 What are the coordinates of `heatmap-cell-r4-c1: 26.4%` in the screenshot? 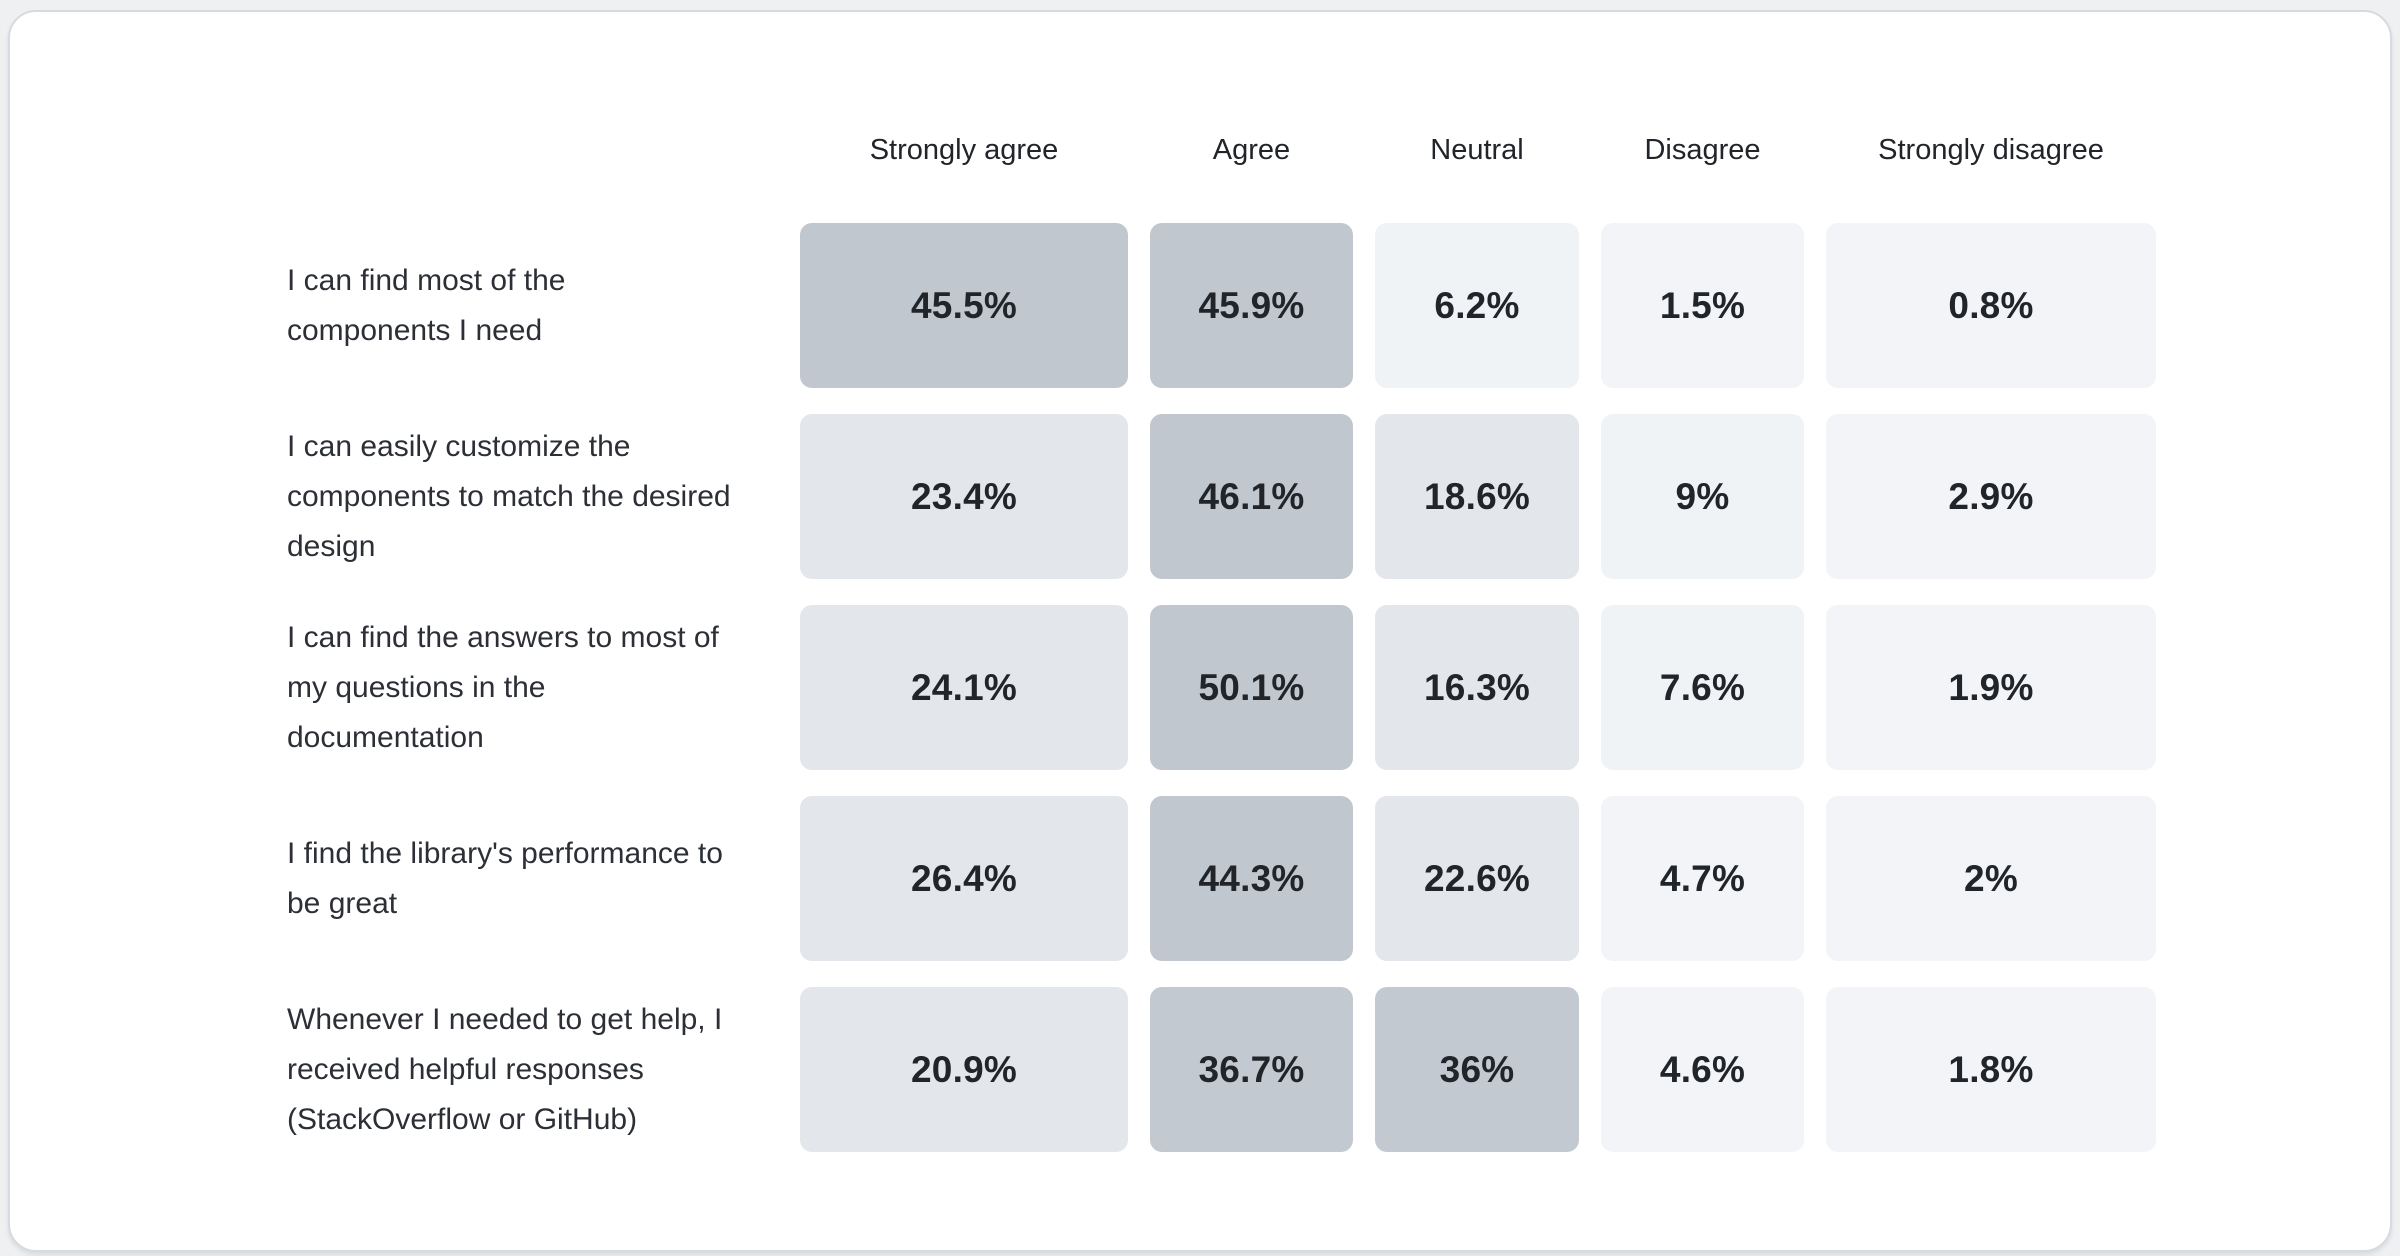 It's located at (964, 878).